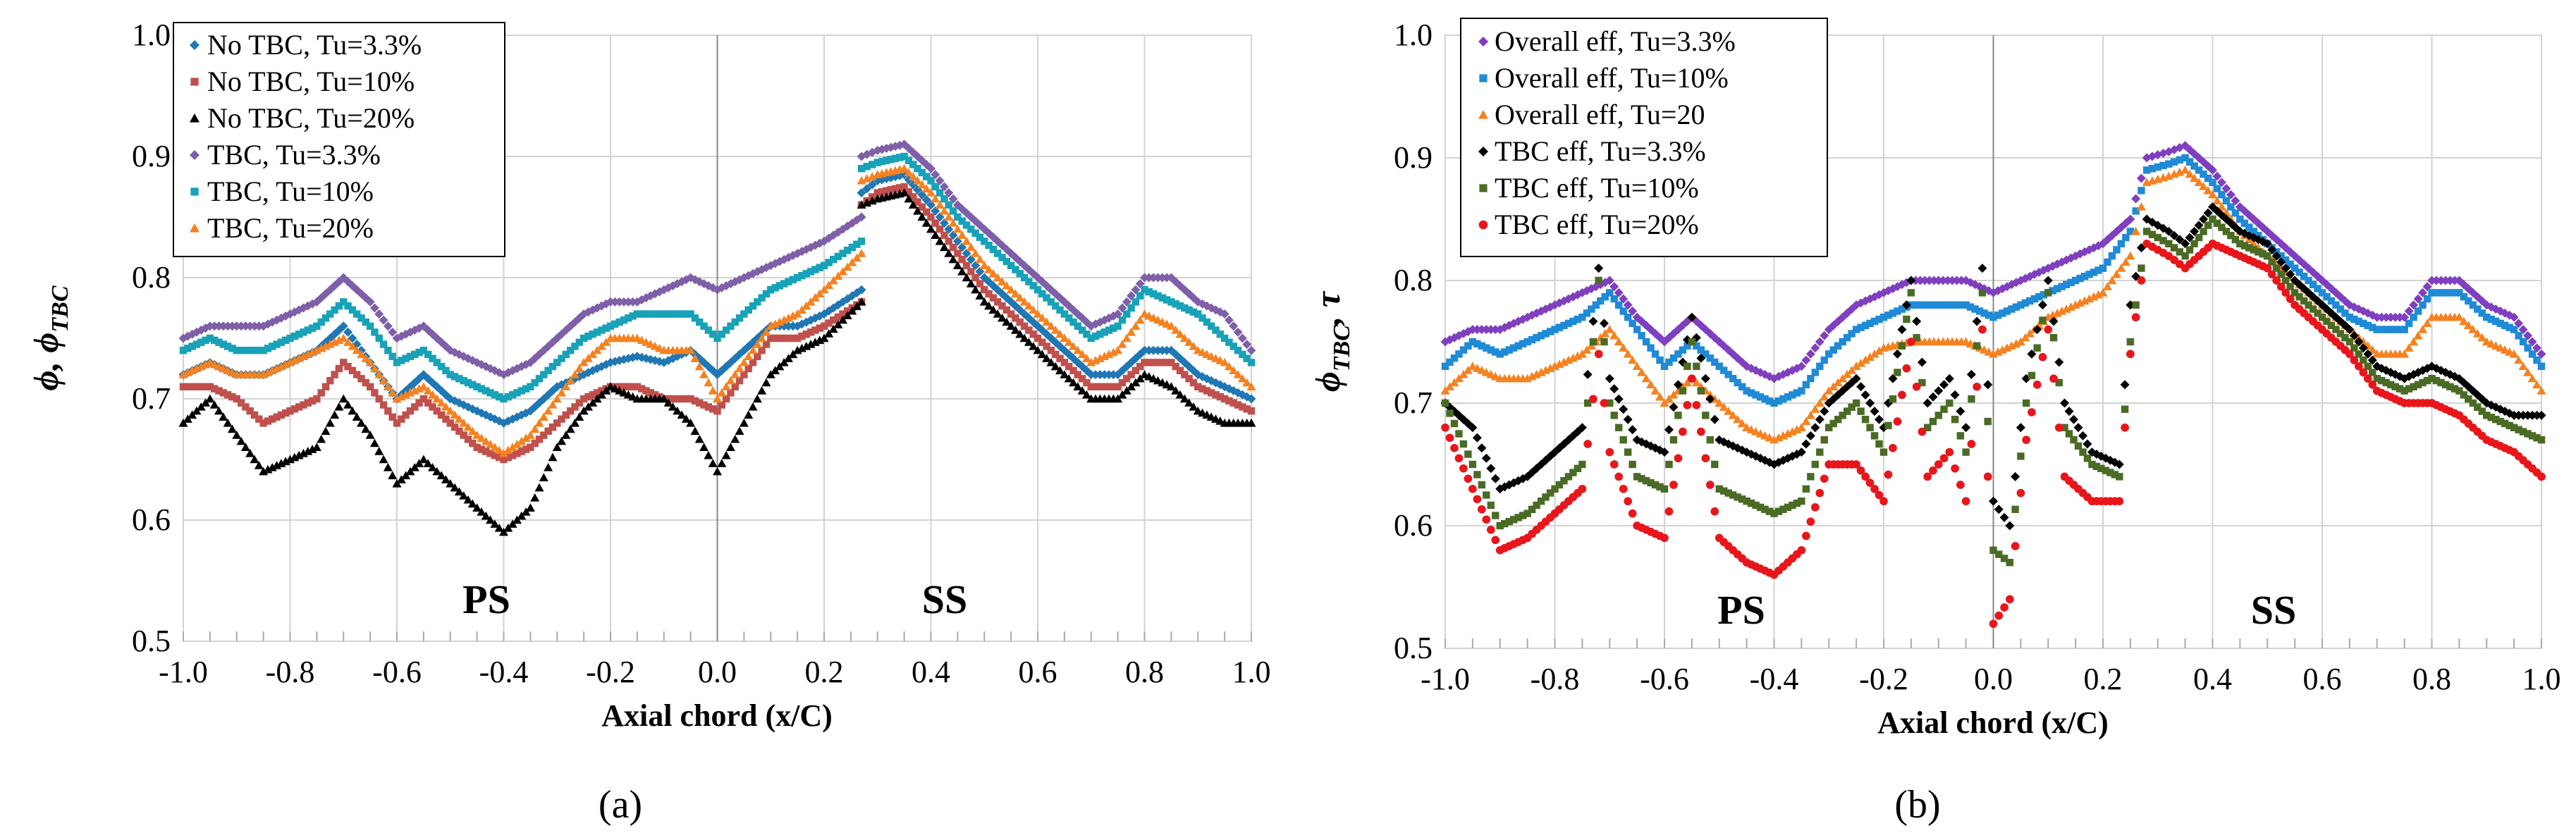  What do you see at coordinates (1483, 188) in the screenshot?
I see `legend-marker` at bounding box center [1483, 188].